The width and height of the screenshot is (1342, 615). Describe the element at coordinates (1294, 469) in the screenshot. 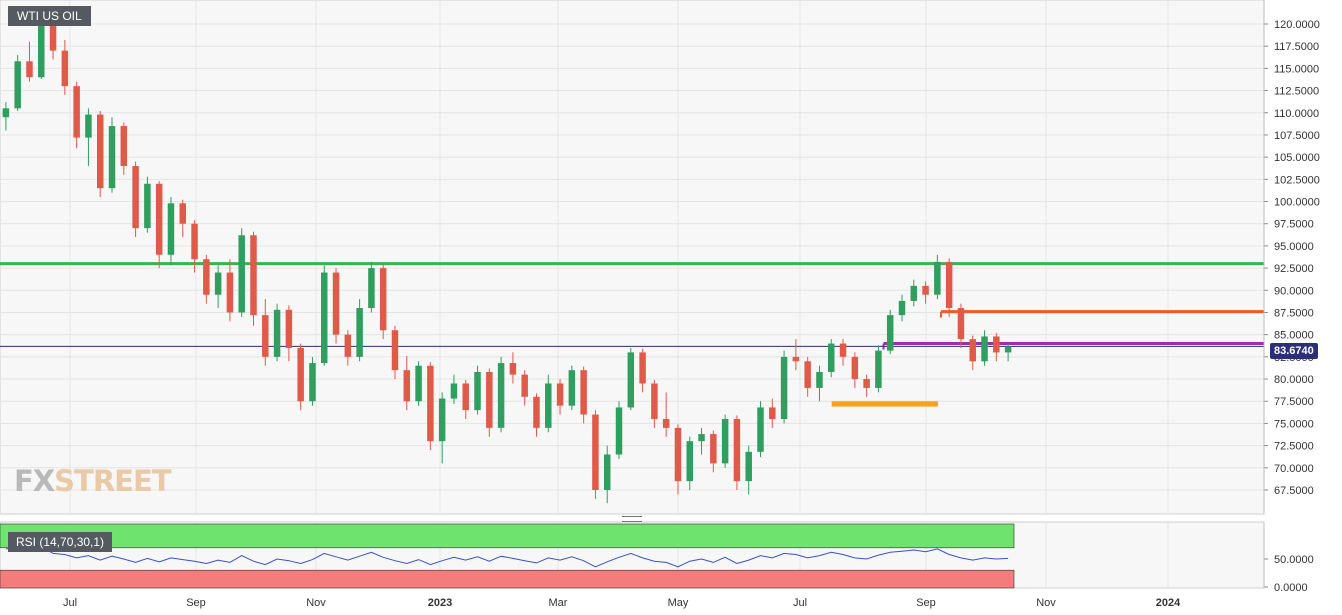

I see `y-tick-label: 70.0000` at that location.